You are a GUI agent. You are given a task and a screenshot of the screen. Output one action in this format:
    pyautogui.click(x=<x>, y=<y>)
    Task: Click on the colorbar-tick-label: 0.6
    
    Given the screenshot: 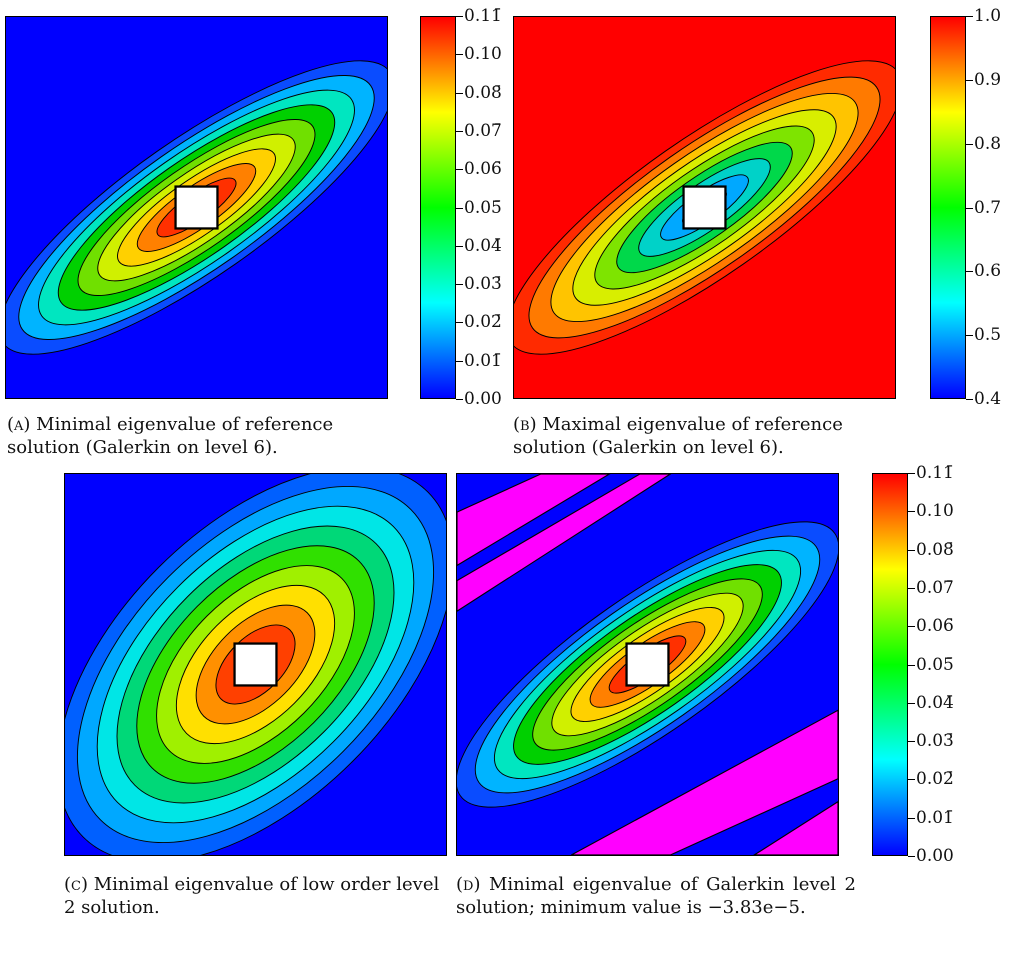 What is the action you would take?
    pyautogui.click(x=988, y=271)
    